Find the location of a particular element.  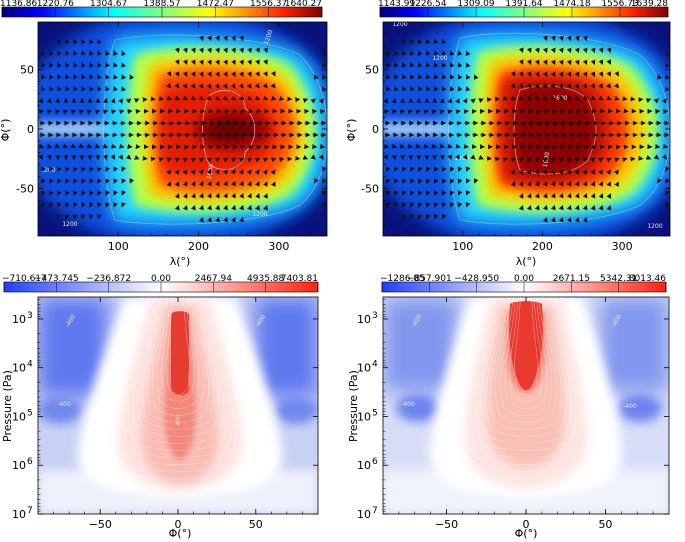

colorbar-tick-label: −1286.85 is located at coordinates (402, 279).